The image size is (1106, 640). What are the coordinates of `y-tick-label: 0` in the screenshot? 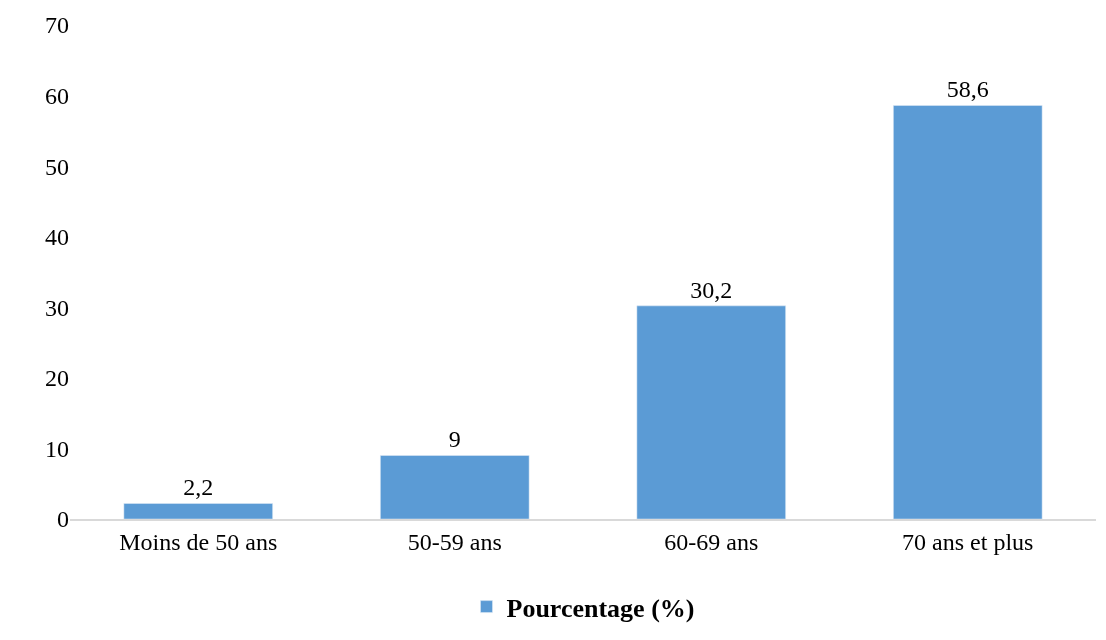 It's located at (63, 519).